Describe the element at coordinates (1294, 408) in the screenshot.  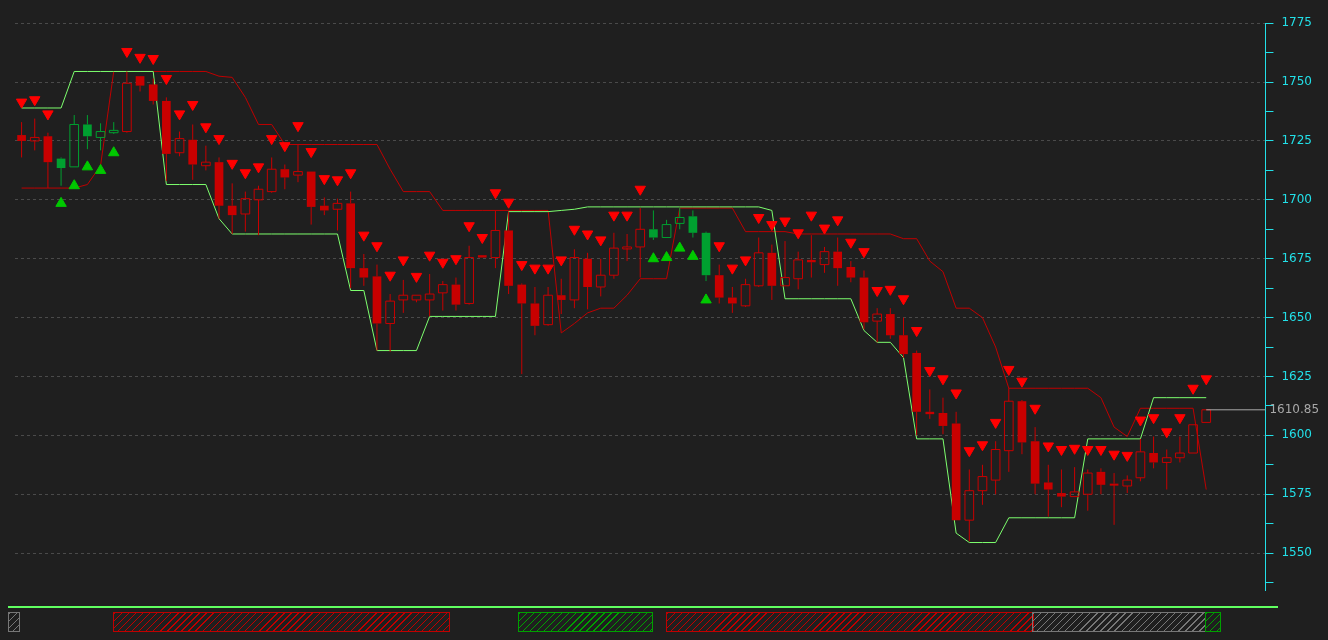
I see `ref-line-label: 1610.85` at that location.